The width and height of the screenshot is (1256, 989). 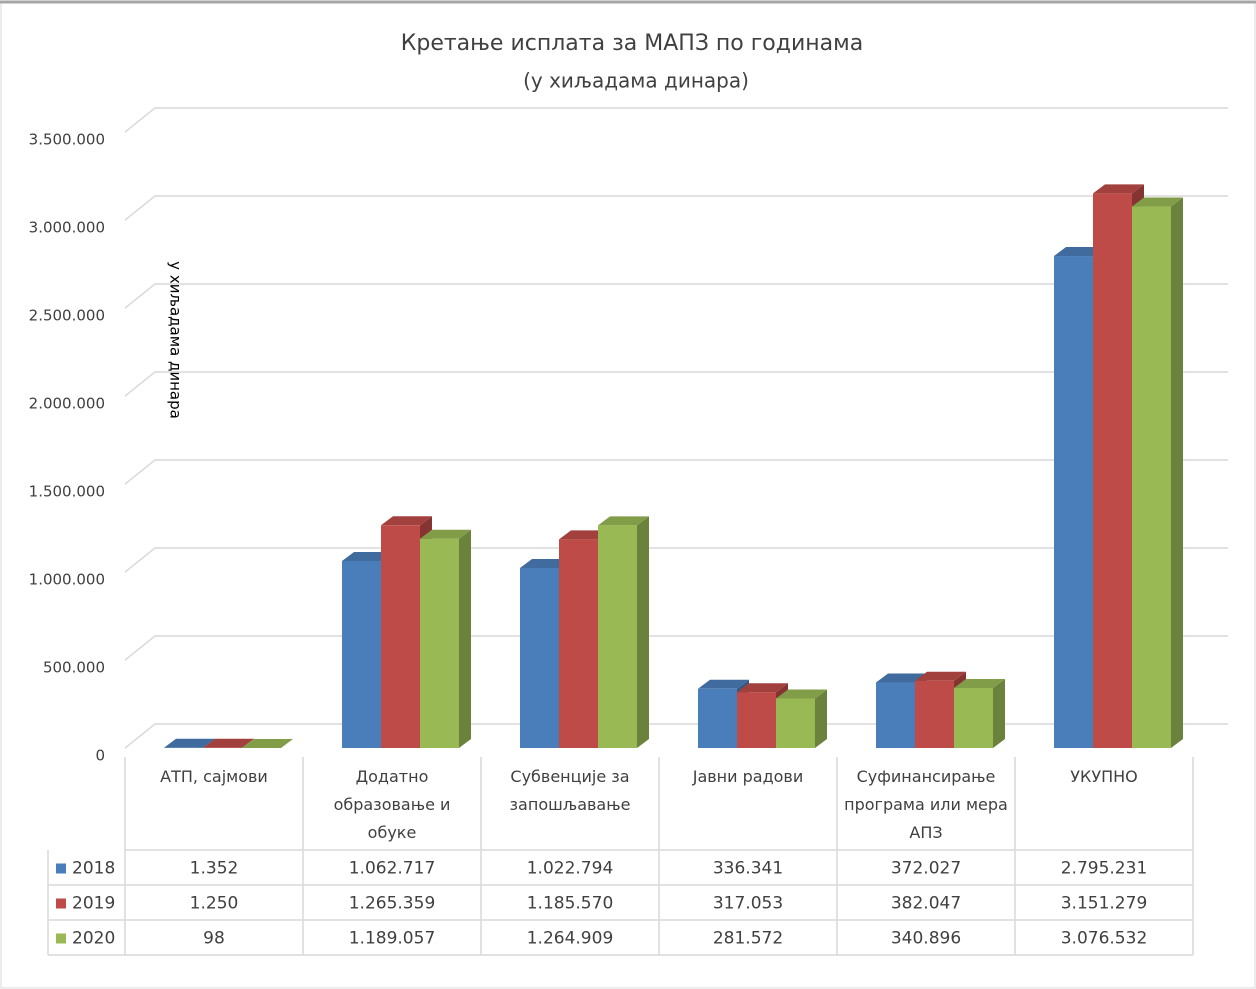 What do you see at coordinates (926, 869) in the screenshot?
I see `value-label: 372.027` at bounding box center [926, 869].